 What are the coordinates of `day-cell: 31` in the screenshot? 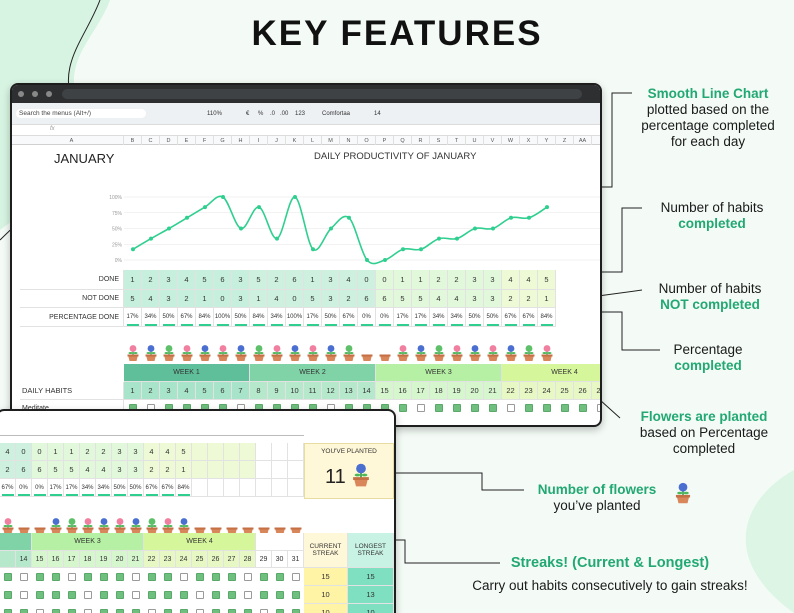 It's located at (296, 559).